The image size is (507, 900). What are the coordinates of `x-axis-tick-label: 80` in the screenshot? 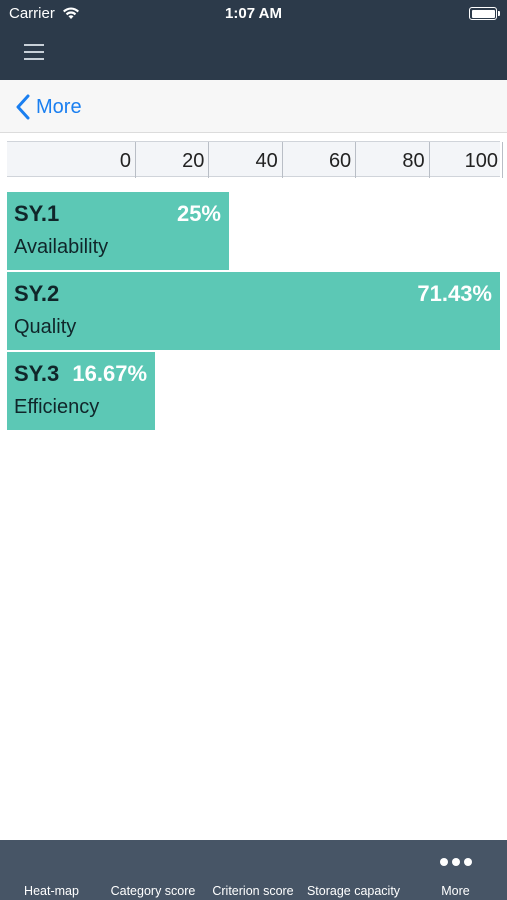 It's located at (413, 161).